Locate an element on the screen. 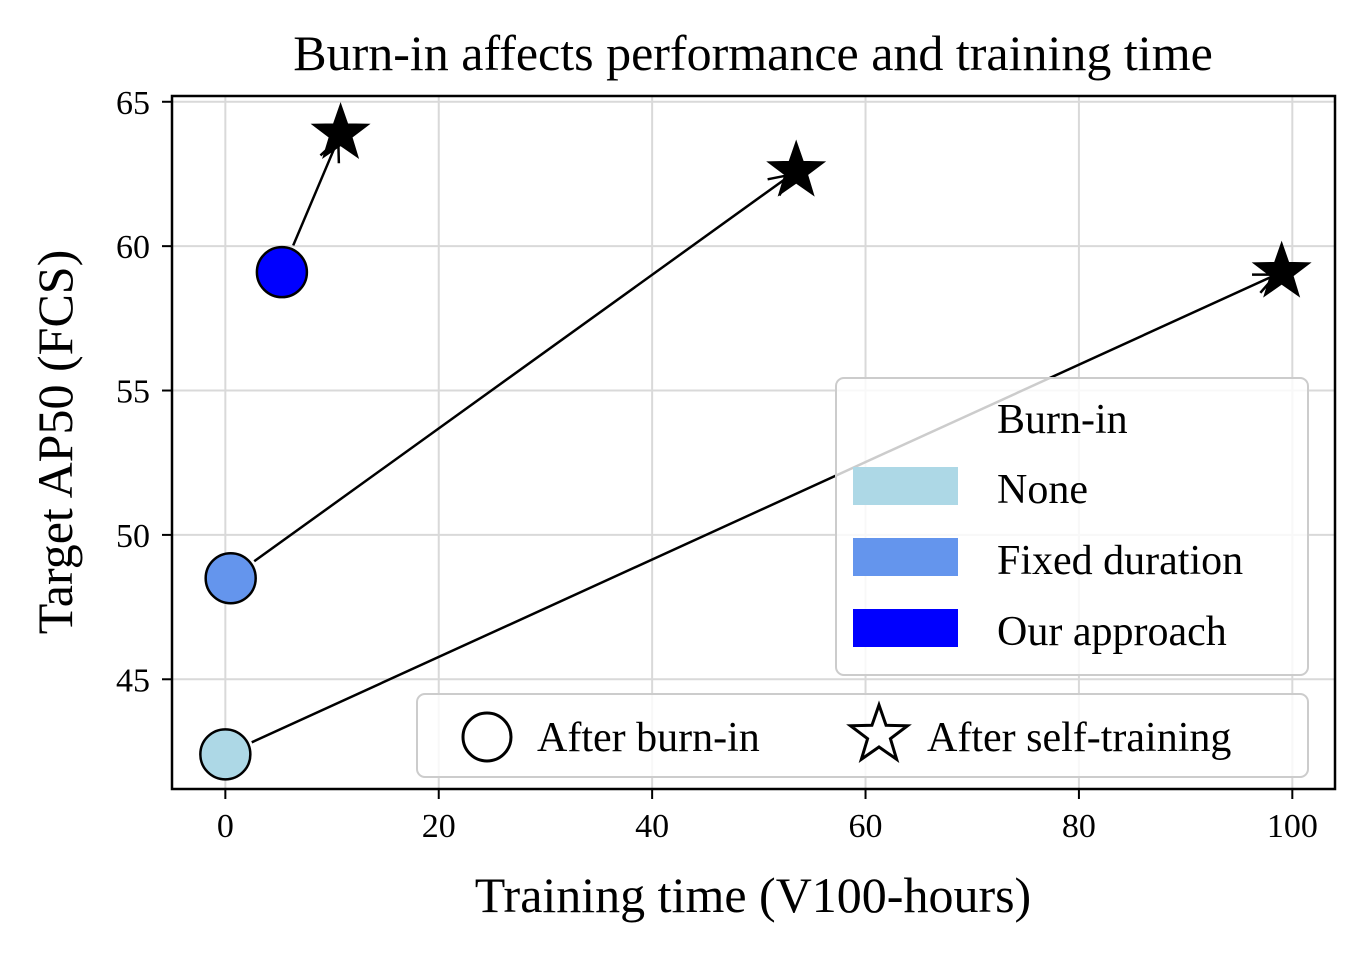  x-tick-label: 80 is located at coordinates (1079, 826).